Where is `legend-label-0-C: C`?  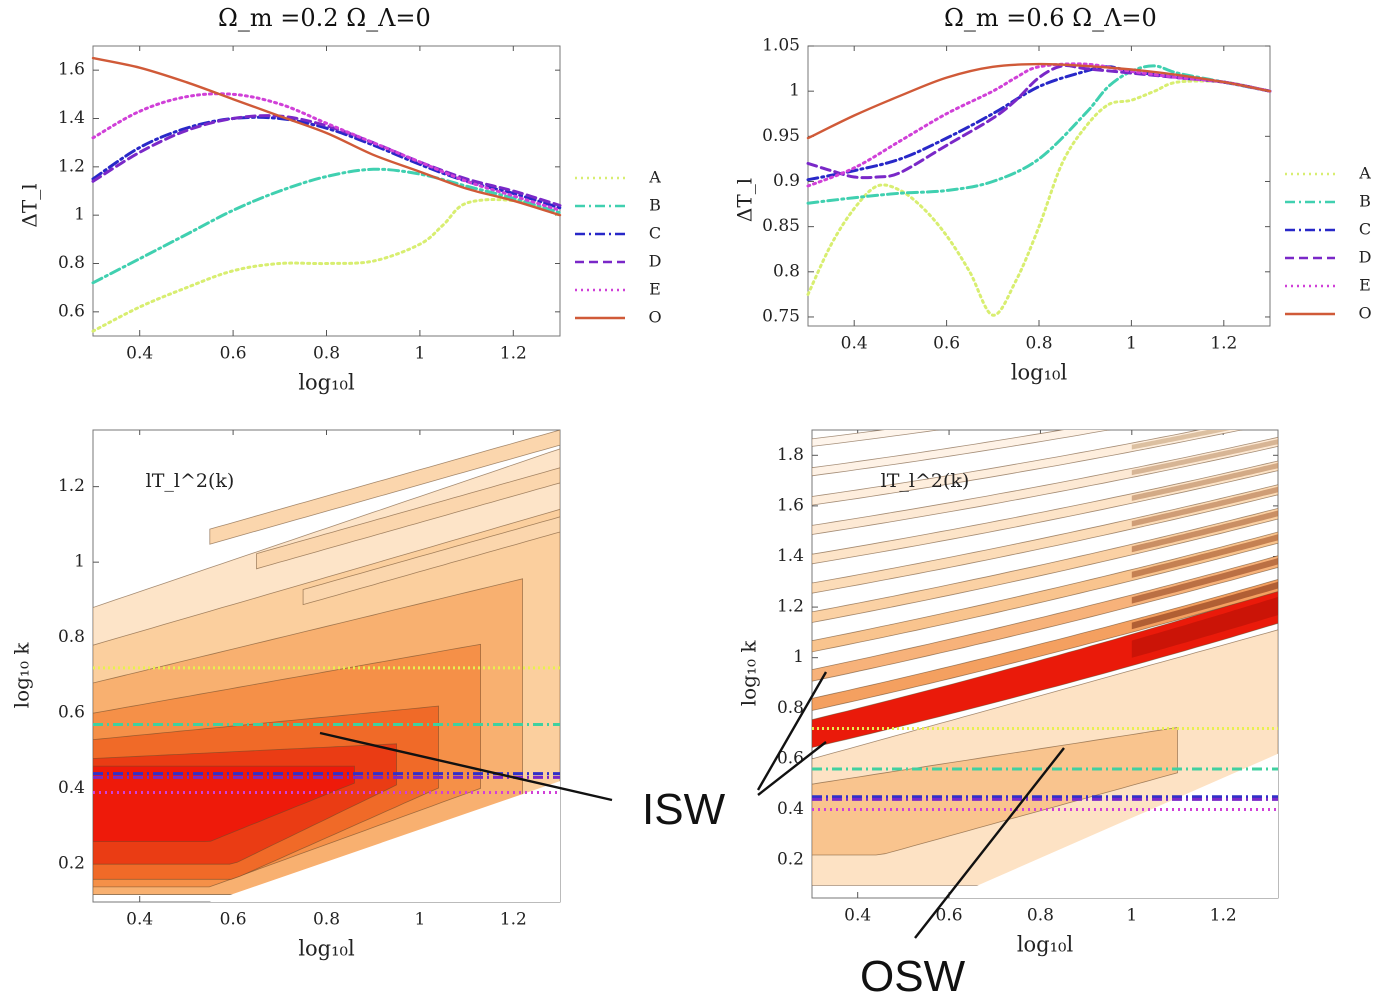
legend-label-0-C: C is located at coordinates (655, 233).